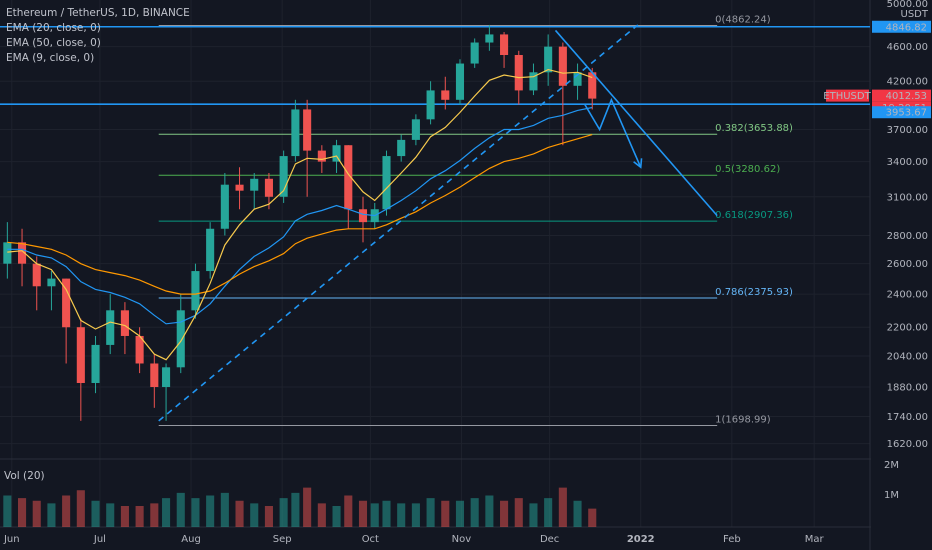  Describe the element at coordinates (754, 292) in the screenshot. I see `fib-level-label: 0.786(2375.93)` at that location.